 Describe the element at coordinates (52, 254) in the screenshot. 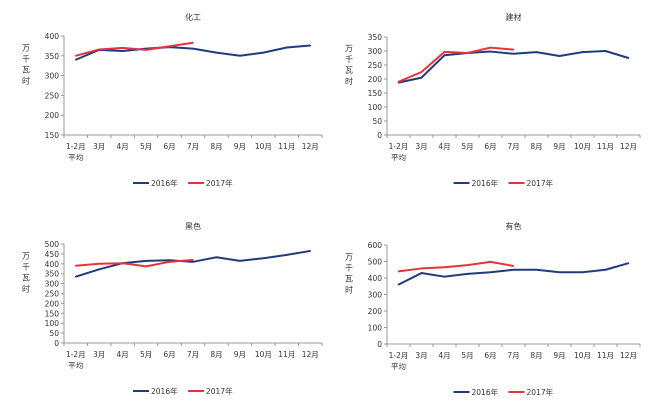

I see `y-tick-label: 450` at that location.